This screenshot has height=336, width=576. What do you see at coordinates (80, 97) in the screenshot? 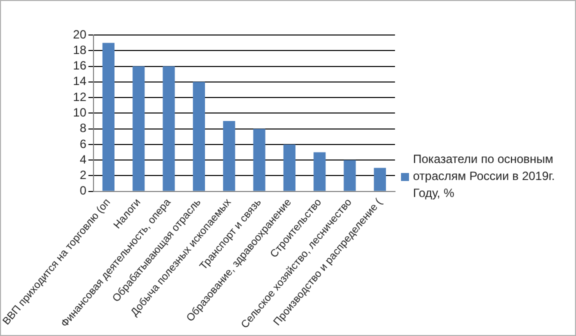
I see `y-tick-label: 12` at bounding box center [80, 97].